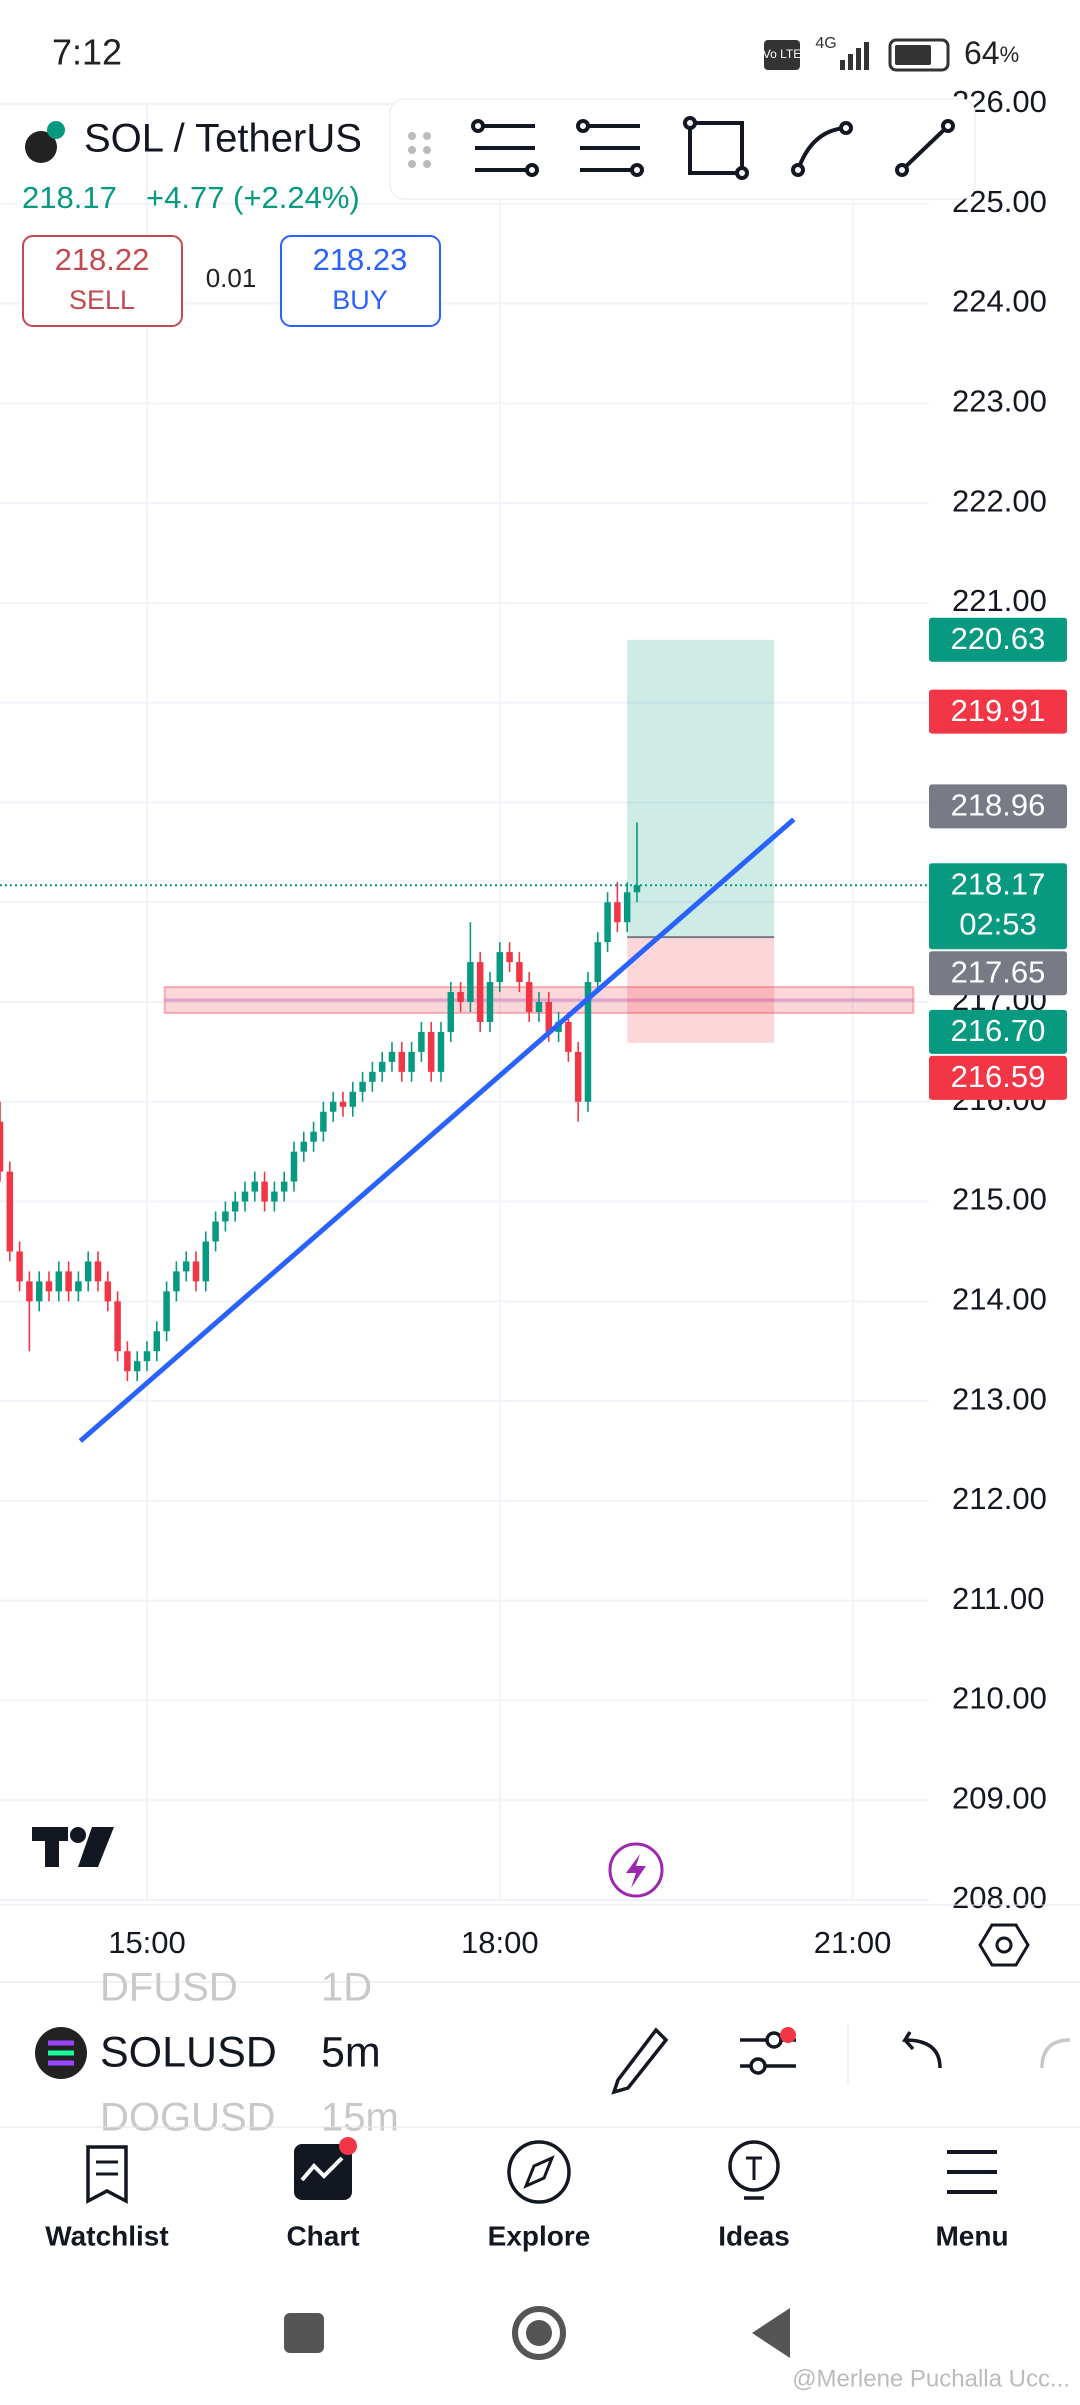 This screenshot has height=2405, width=1080. I want to click on nav-explore, so click(539, 2172).